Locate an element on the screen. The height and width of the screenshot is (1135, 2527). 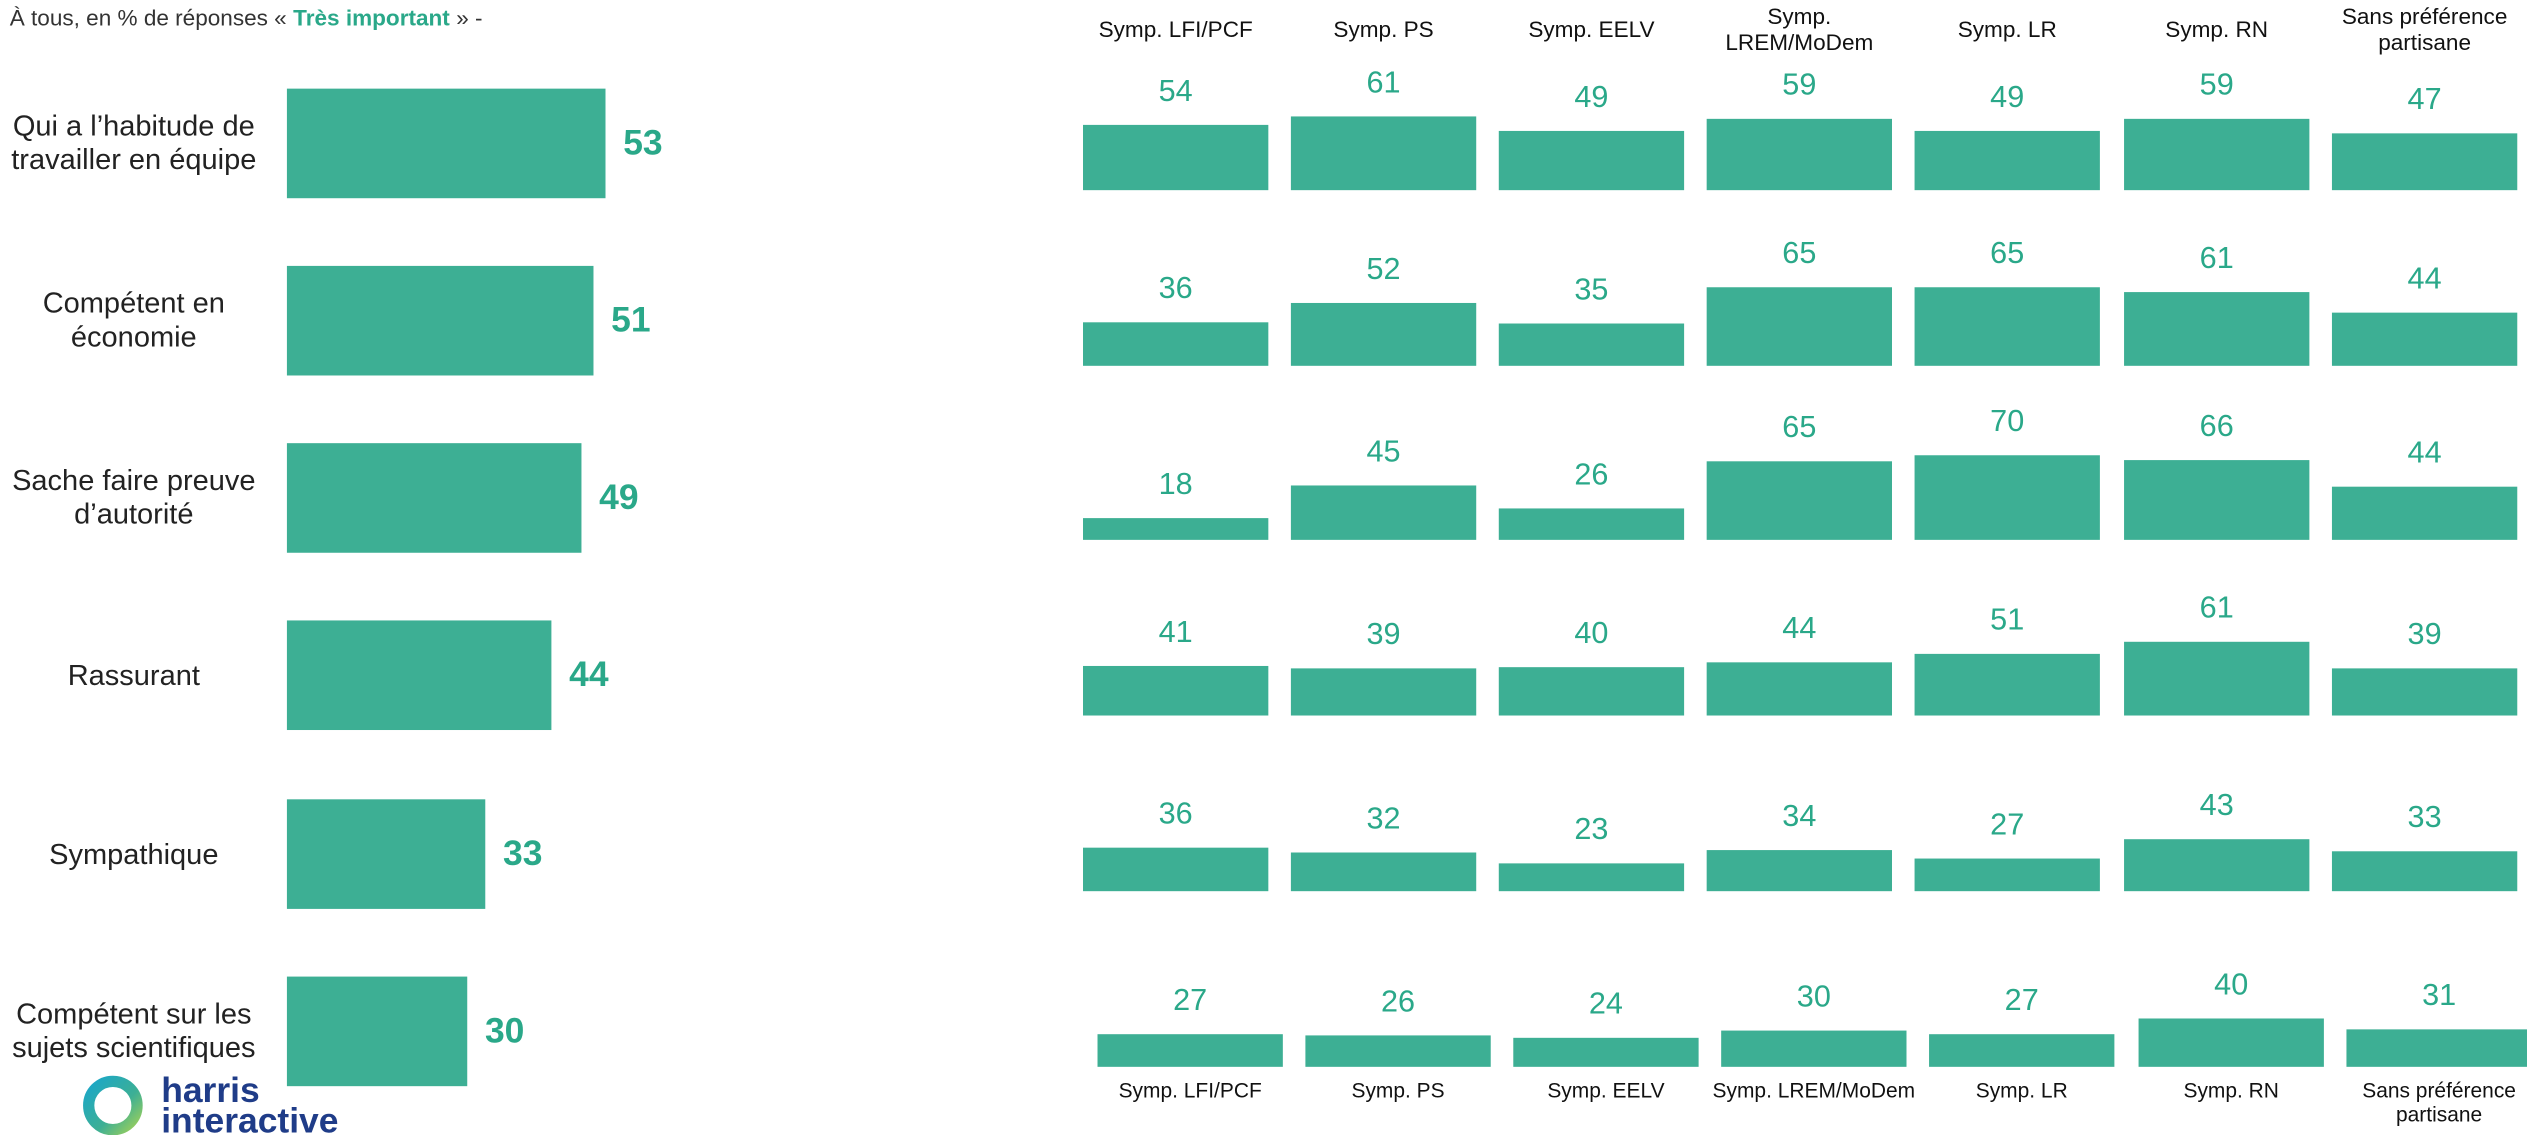
column-header: Symp. LREM/MoDem is located at coordinates (1799, 29).